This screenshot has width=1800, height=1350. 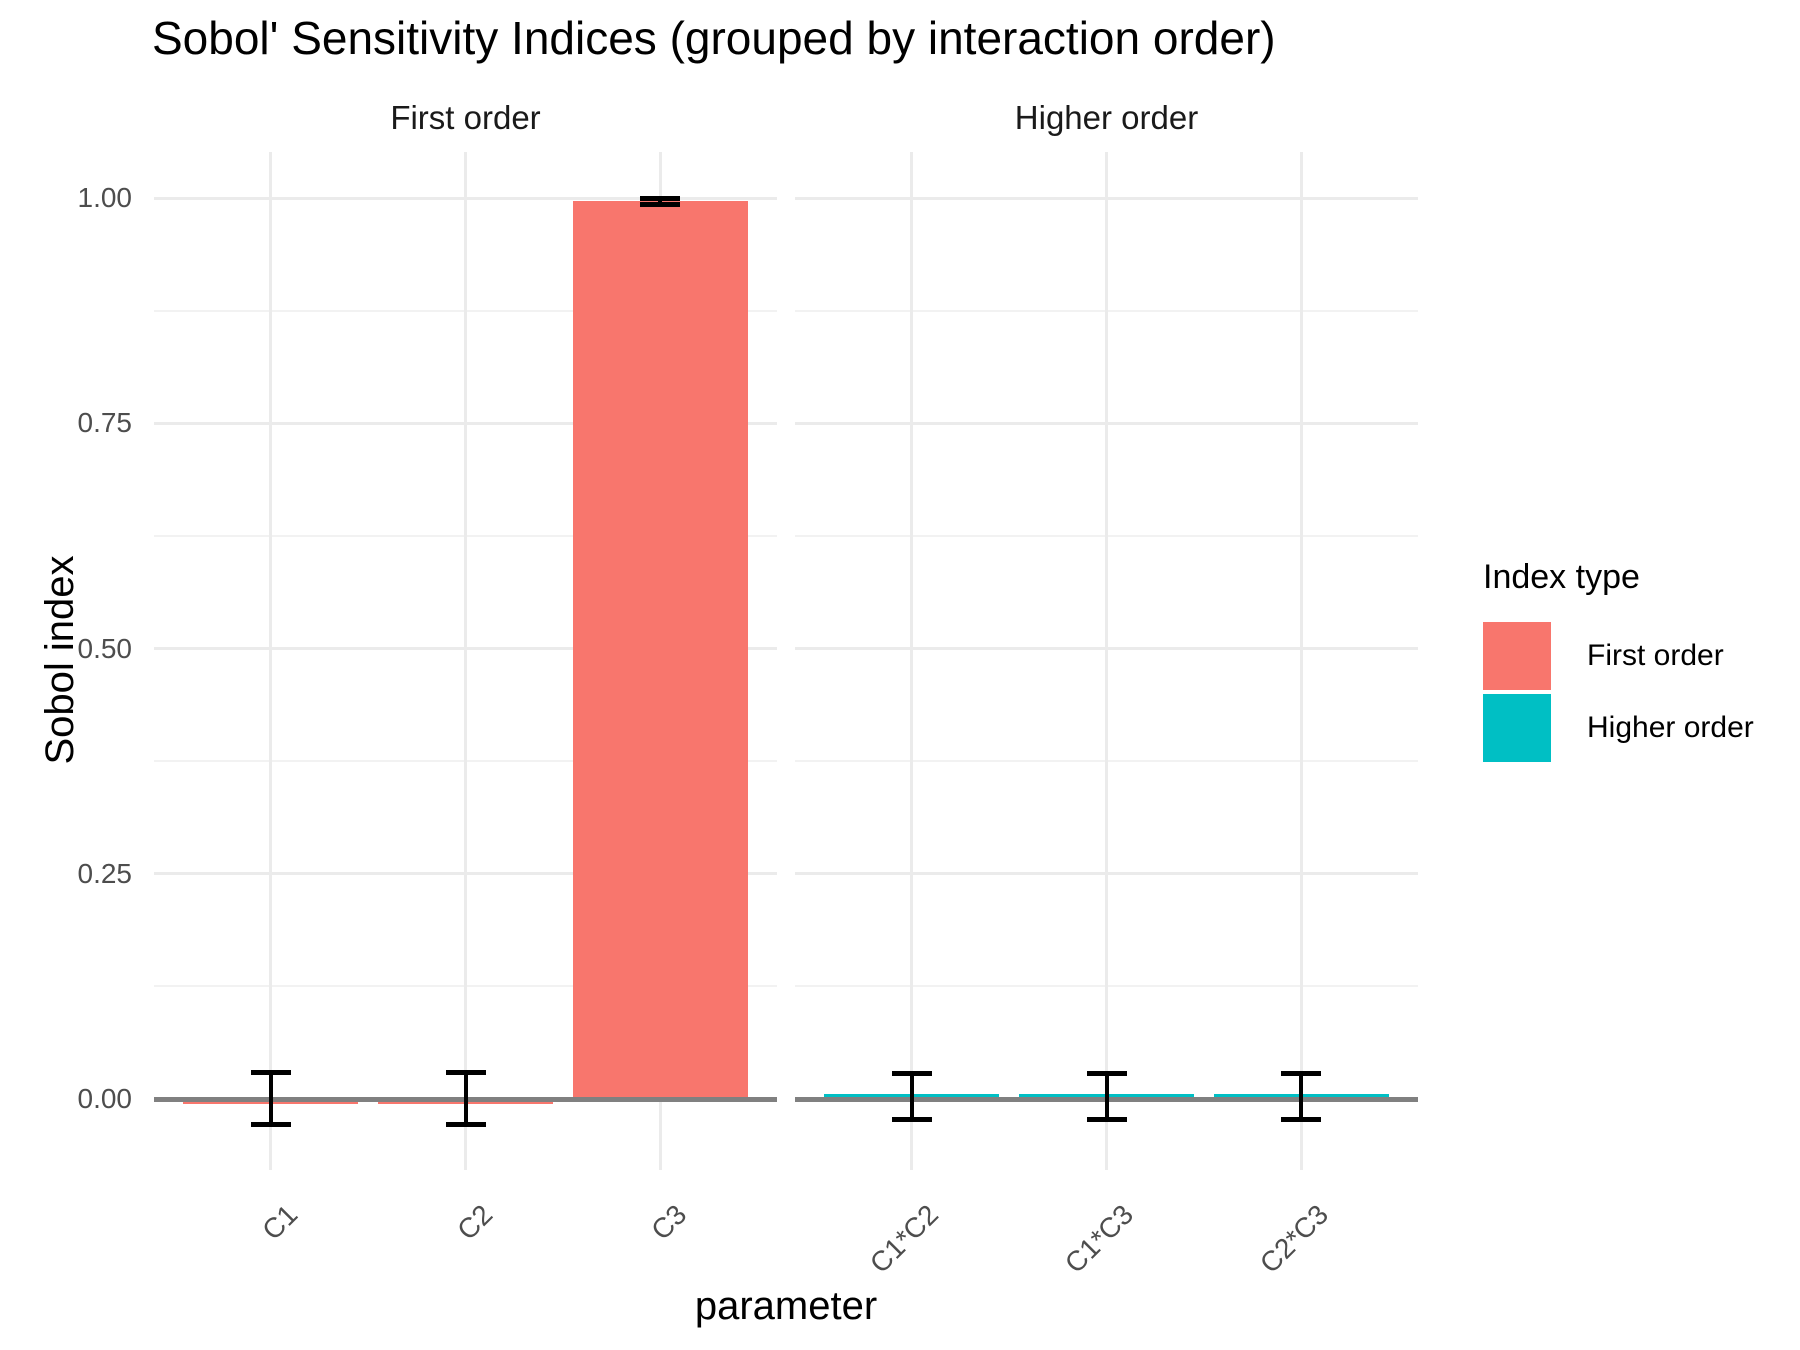 I want to click on gridline-x-c1-c3, so click(x=1106, y=661).